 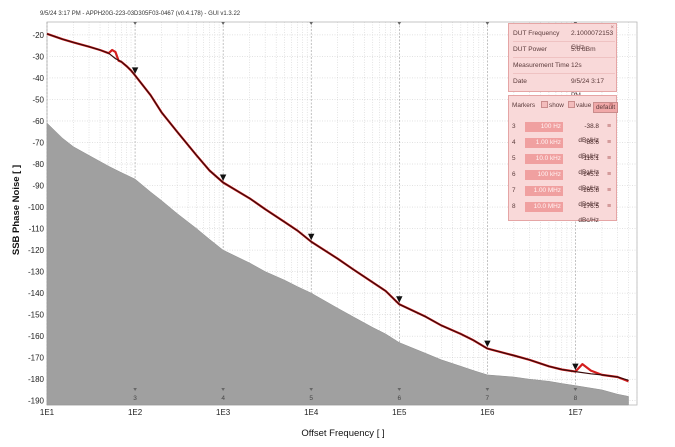 I want to click on marker-row: 4 1.00 kHz -88.6 dBc/Hz ≡, so click(x=563, y=148).